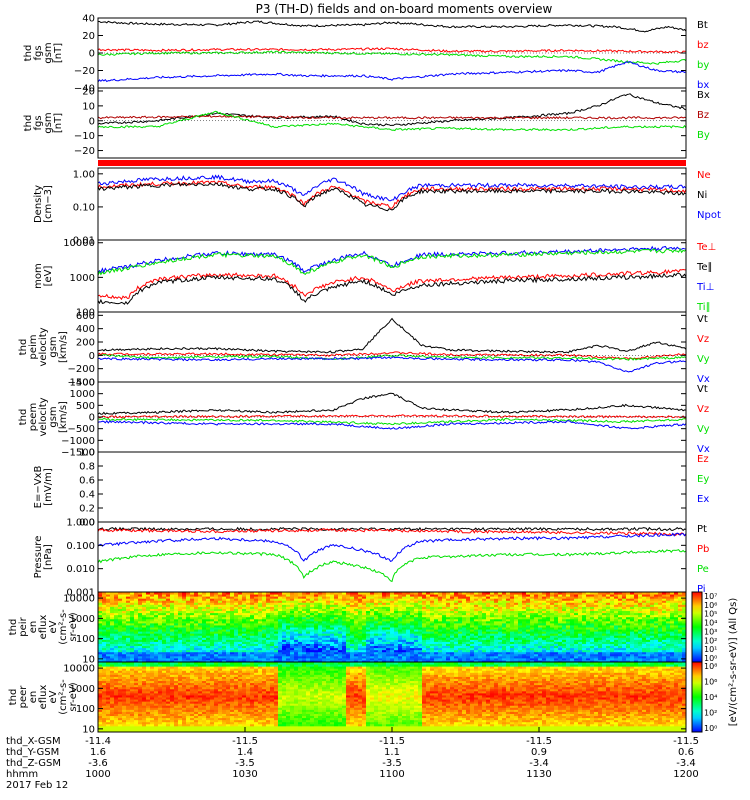  I want to click on y-tick-label: 10, so click(88, 729).